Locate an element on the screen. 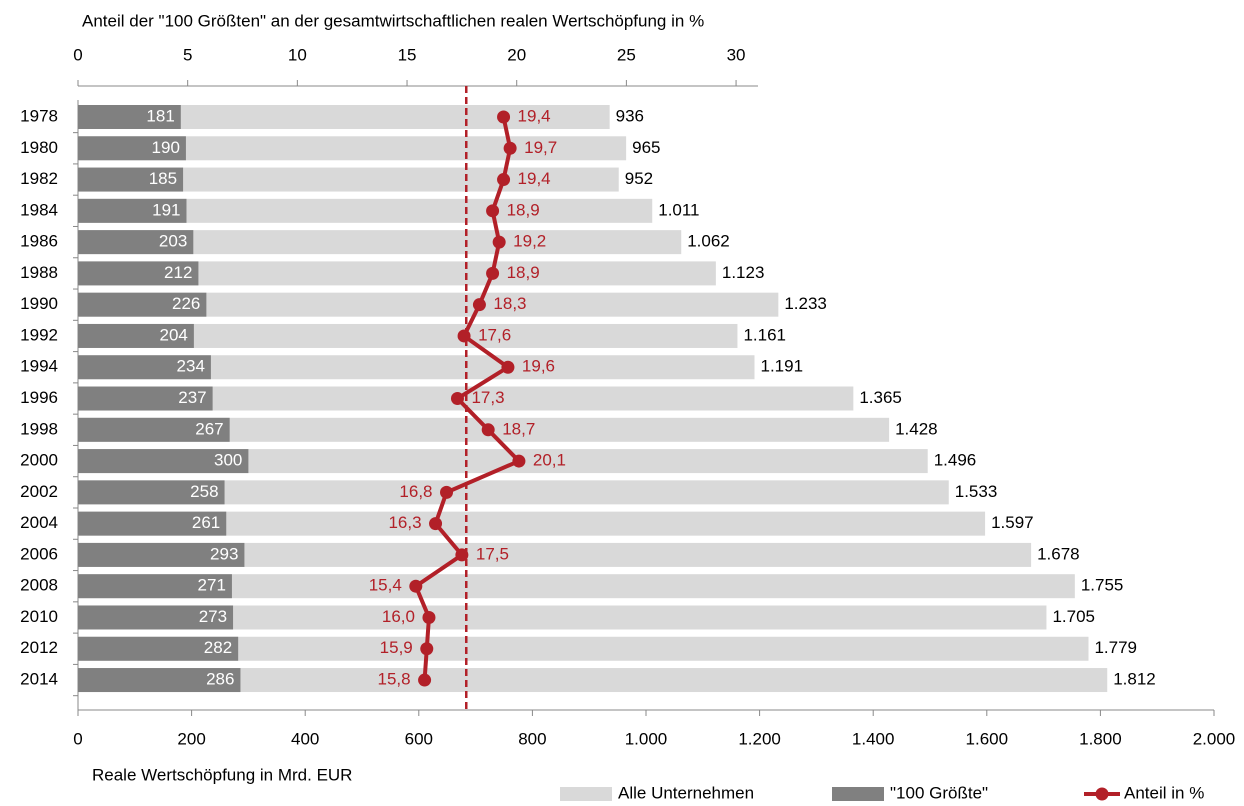  line-value-label: 19,2 is located at coordinates (529, 241).